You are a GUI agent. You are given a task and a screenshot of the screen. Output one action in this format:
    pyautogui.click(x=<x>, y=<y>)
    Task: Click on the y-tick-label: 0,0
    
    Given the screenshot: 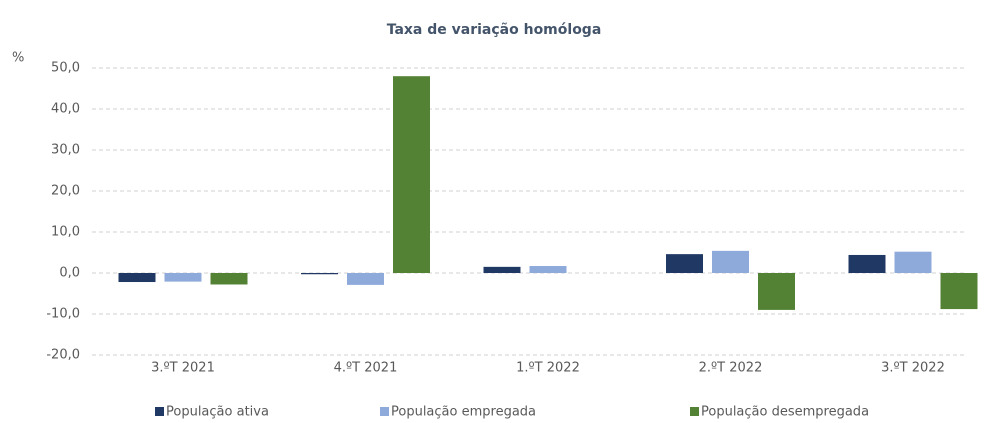 What is the action you would take?
    pyautogui.click(x=69, y=273)
    